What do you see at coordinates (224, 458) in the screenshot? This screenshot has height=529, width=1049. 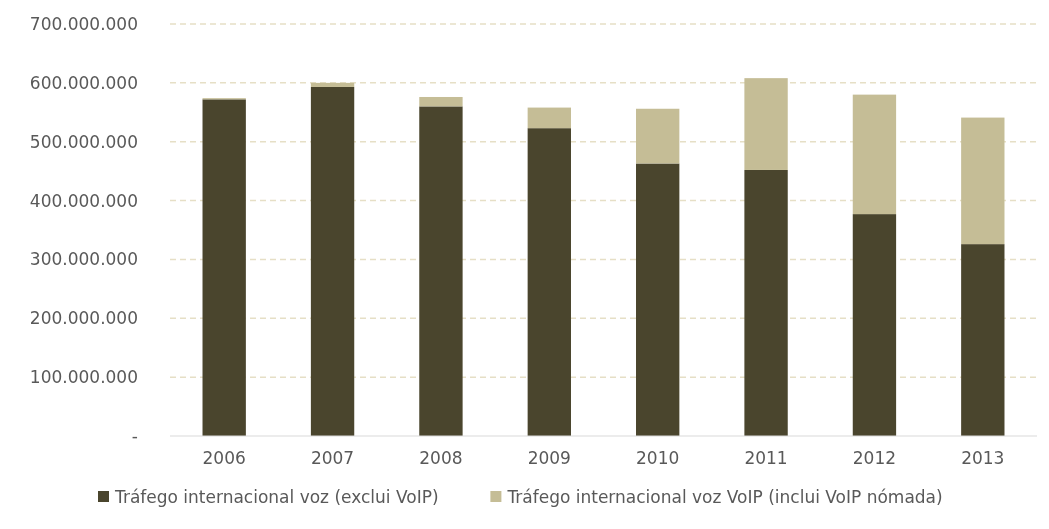 I see `x-tick-label: 2006` at bounding box center [224, 458].